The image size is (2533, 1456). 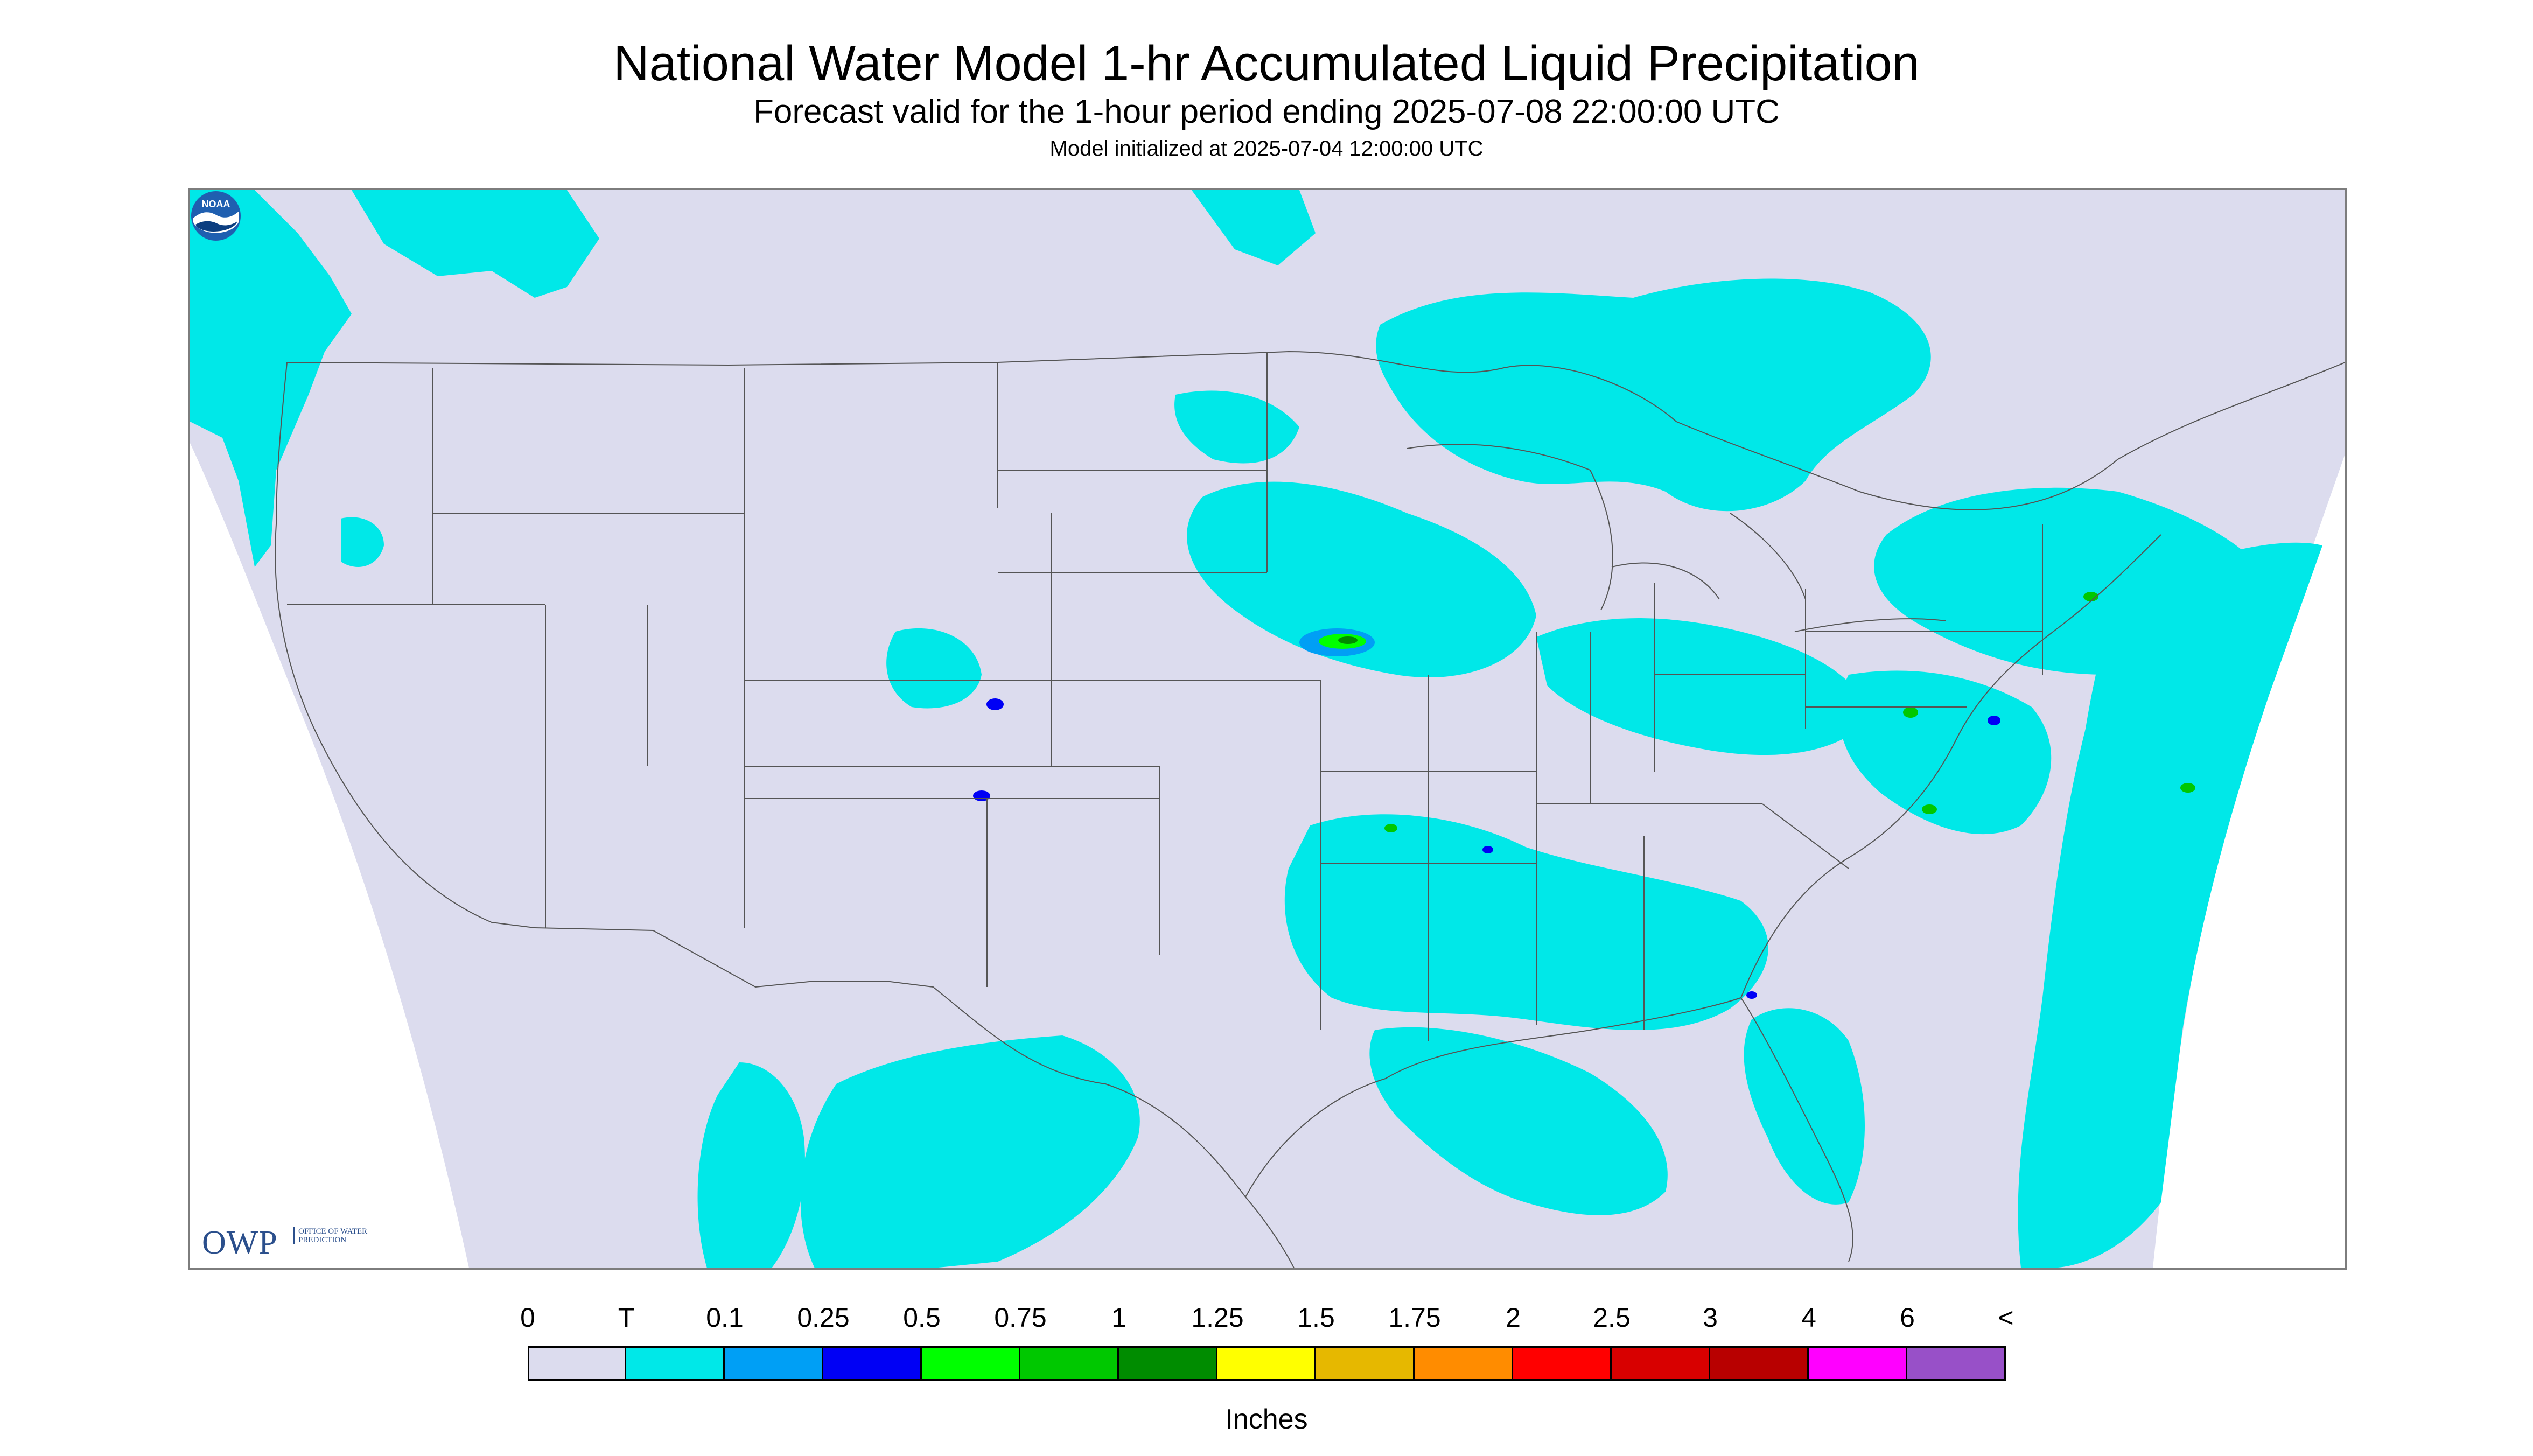 What do you see at coordinates (1703, 686) in the screenshot?
I see `precip-area-ohio-valley` at bounding box center [1703, 686].